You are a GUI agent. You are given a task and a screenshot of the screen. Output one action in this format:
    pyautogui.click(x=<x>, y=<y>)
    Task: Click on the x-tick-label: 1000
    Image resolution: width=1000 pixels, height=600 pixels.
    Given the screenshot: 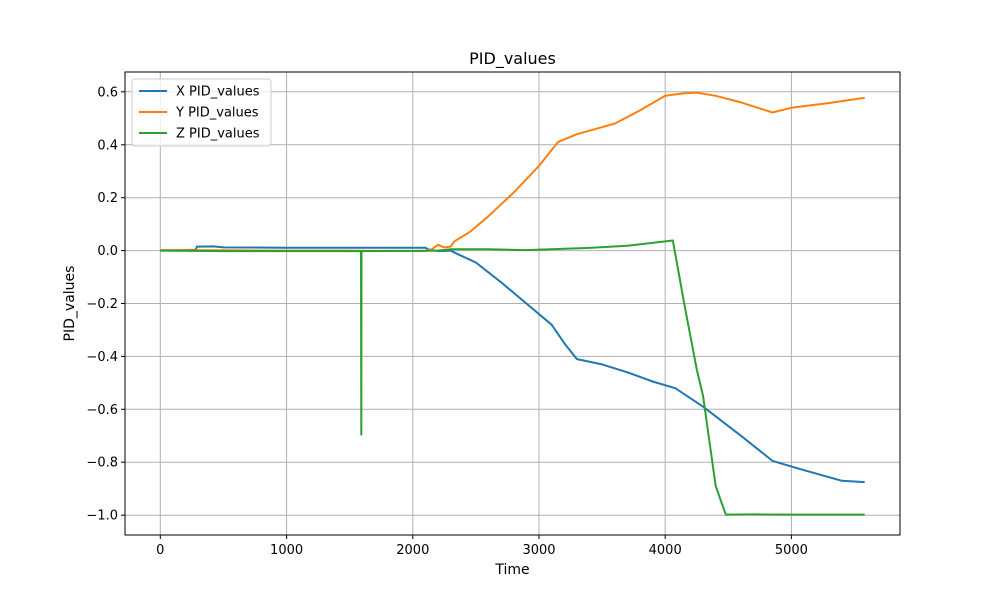 What is the action you would take?
    pyautogui.click(x=286, y=550)
    